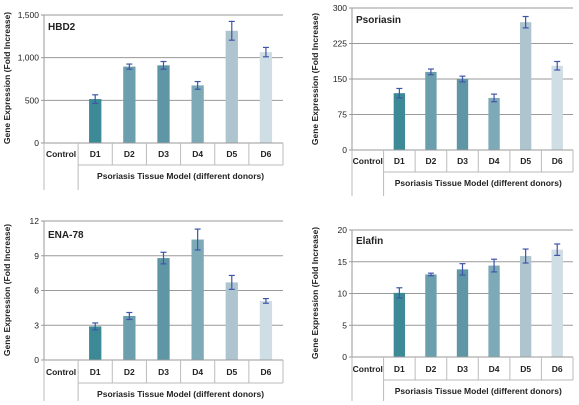 The width and height of the screenshot is (579, 405). What do you see at coordinates (340, 44) in the screenshot?
I see `y-tick-label: 225` at bounding box center [340, 44].